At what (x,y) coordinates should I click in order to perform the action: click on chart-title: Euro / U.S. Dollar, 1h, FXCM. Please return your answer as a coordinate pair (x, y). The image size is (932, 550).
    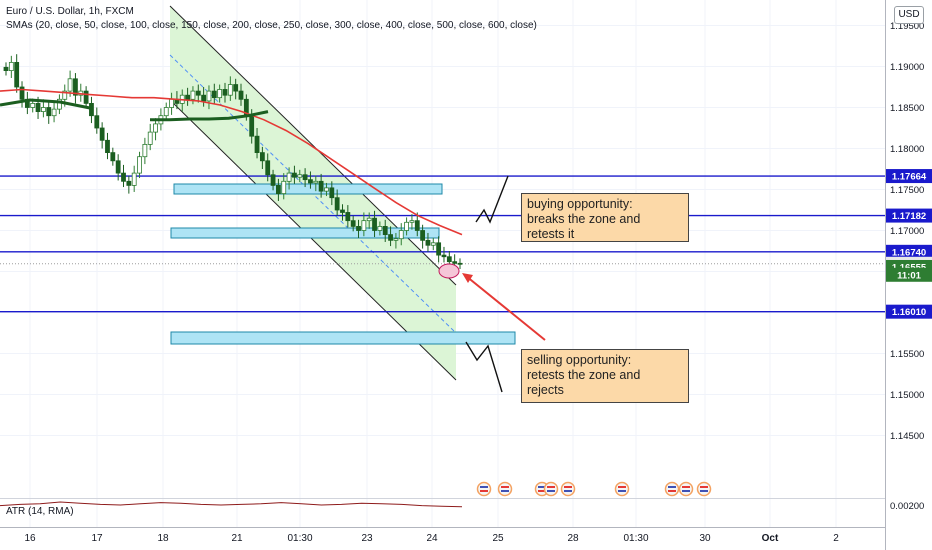
    Looking at the image, I should click on (70, 11).